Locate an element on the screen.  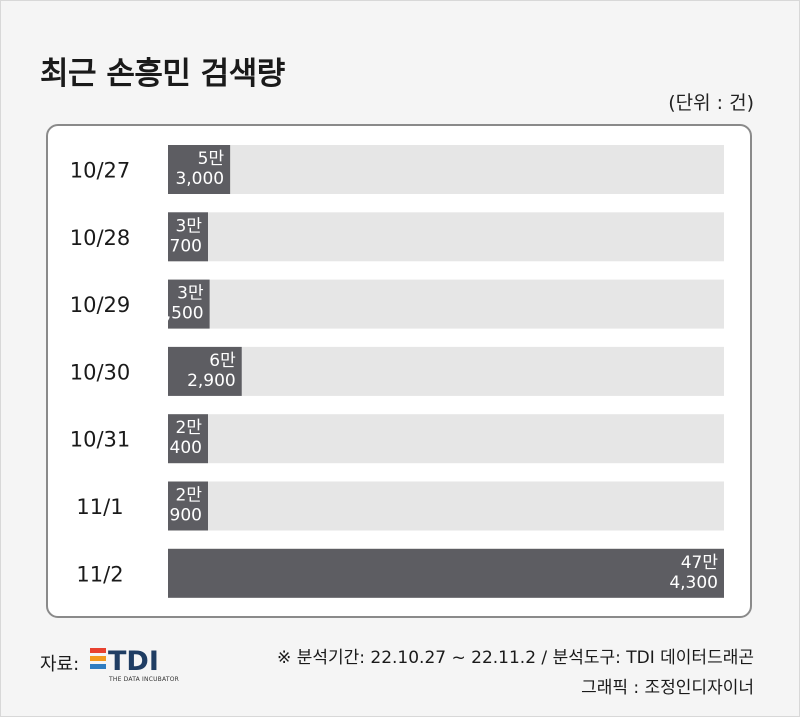
graphic-credit: 그래픽 : 조정인디자이너 is located at coordinates (667, 688).